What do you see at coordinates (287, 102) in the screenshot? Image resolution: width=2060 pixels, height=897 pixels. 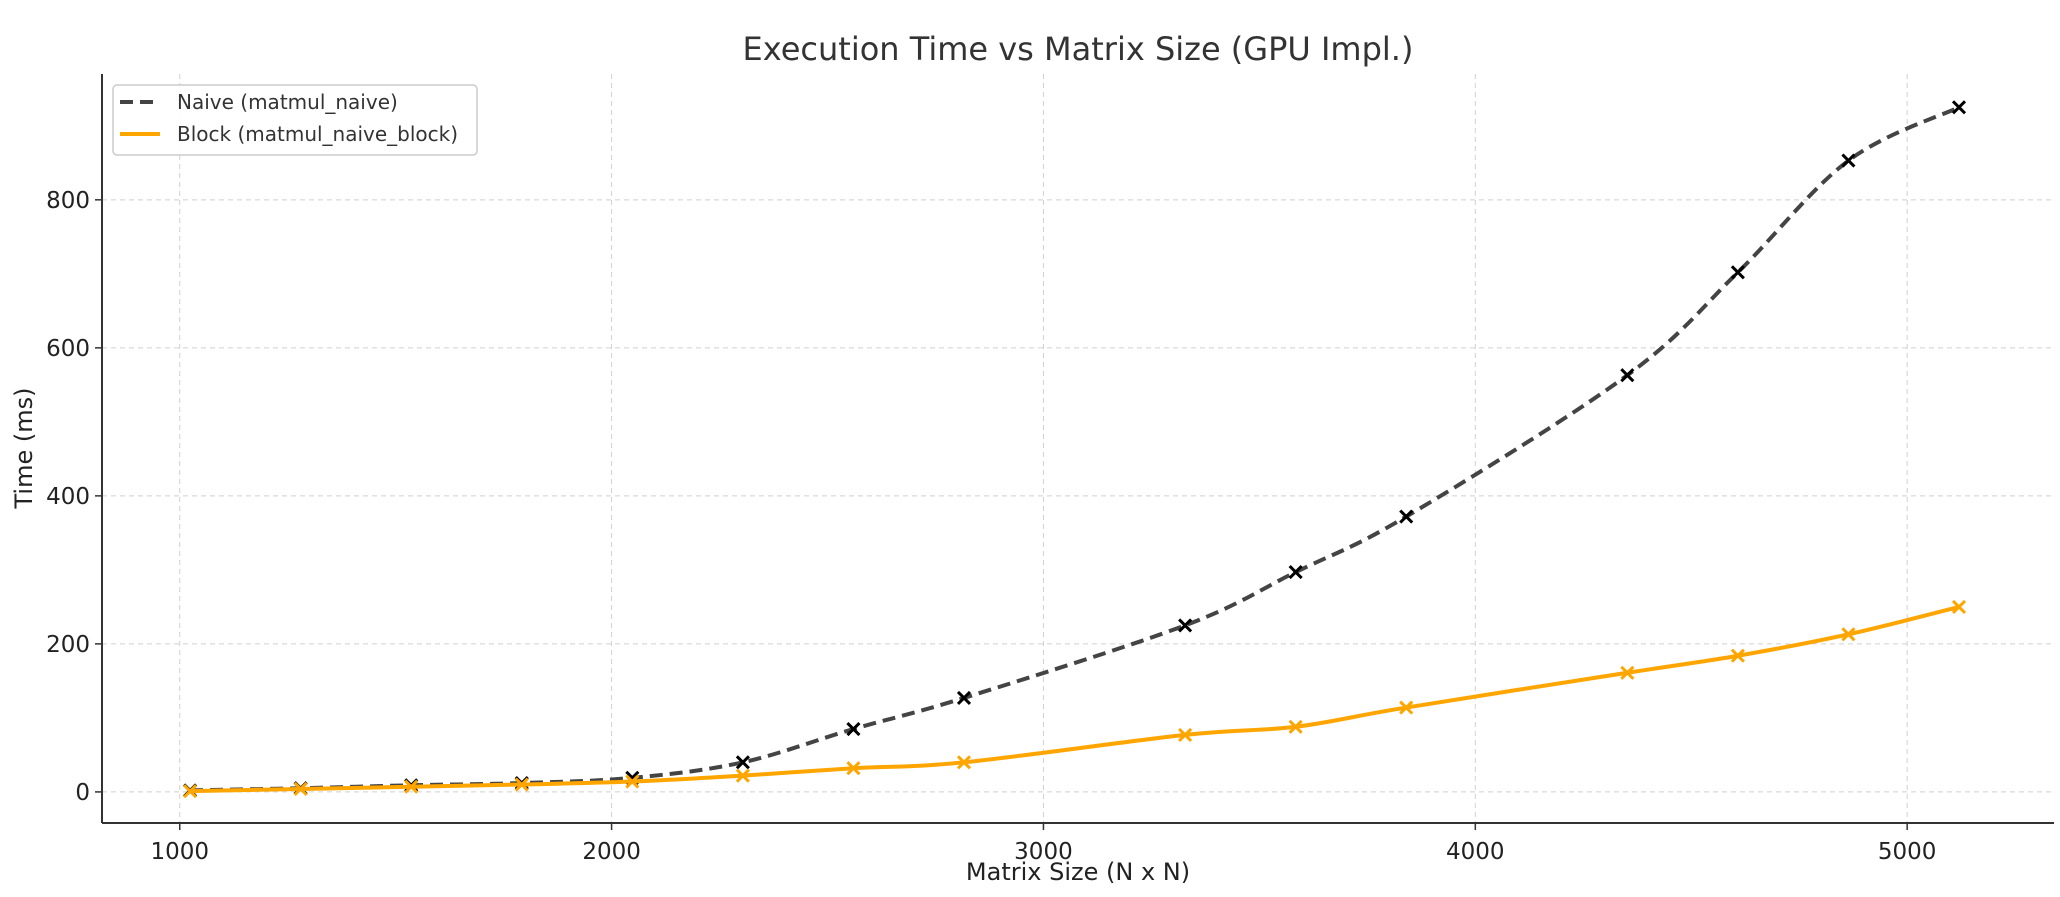 I see `legend-entry: Naive (matmul_naive)` at bounding box center [287, 102].